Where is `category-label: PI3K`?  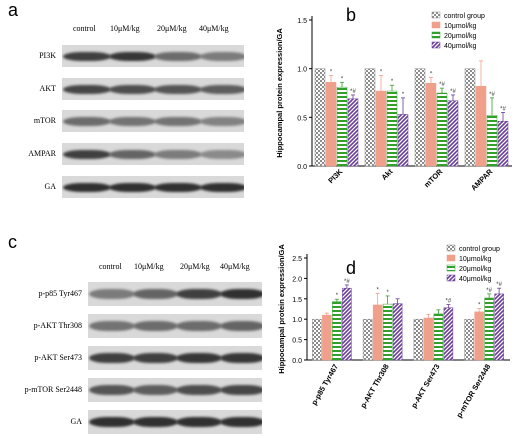 category-label: PI3K is located at coordinates (335, 176).